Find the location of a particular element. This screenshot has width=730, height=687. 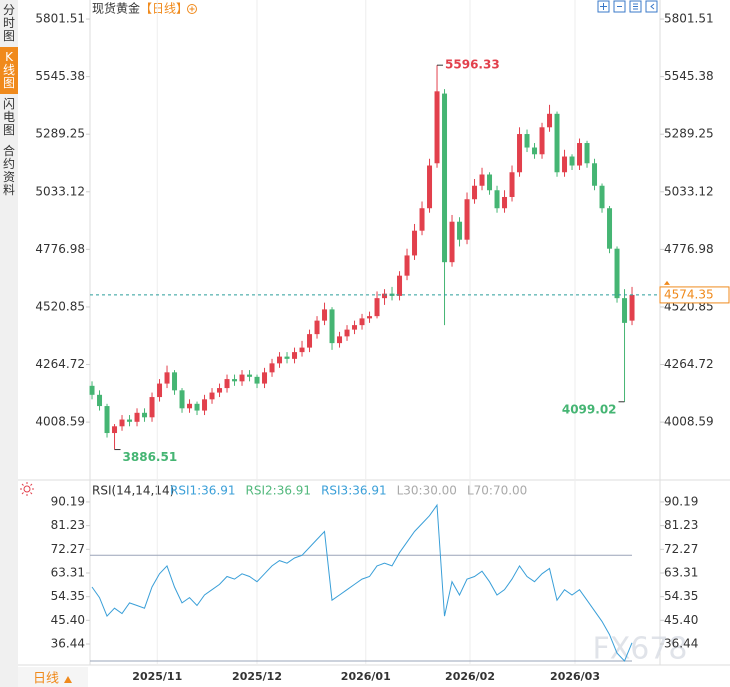

y-tick-label: 63.31 is located at coordinates (68, 572).